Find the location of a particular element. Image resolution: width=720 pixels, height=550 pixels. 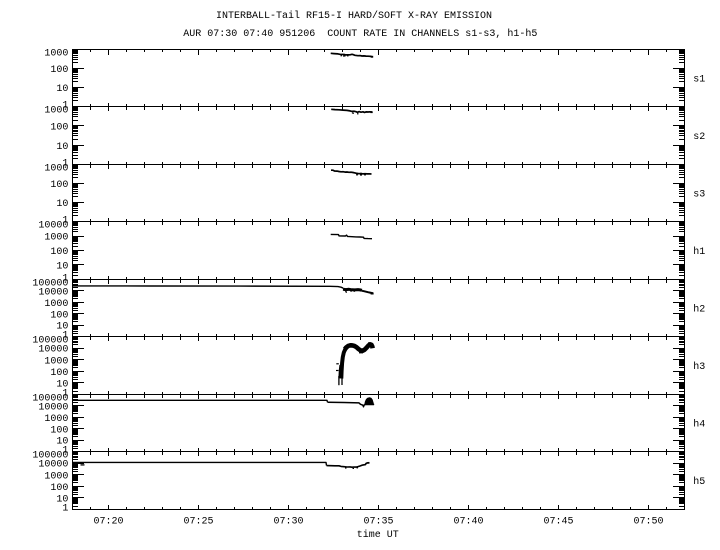

svg-text: 07:35 is located at coordinates (378, 521).